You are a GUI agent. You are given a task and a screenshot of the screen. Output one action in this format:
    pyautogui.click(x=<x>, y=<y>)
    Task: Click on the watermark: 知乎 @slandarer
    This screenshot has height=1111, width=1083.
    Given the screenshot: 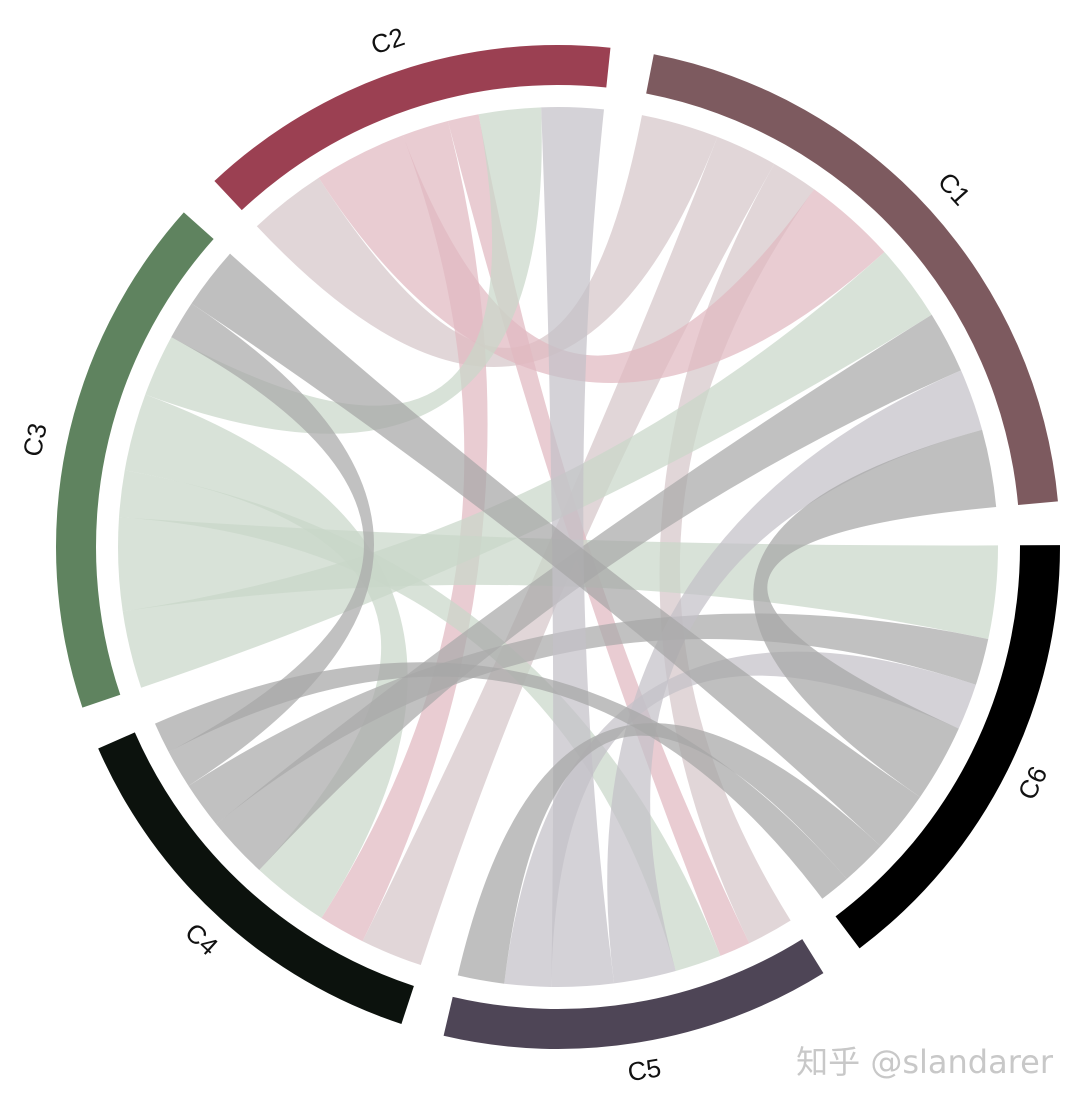 What is the action you would take?
    pyautogui.click(x=924, y=1062)
    